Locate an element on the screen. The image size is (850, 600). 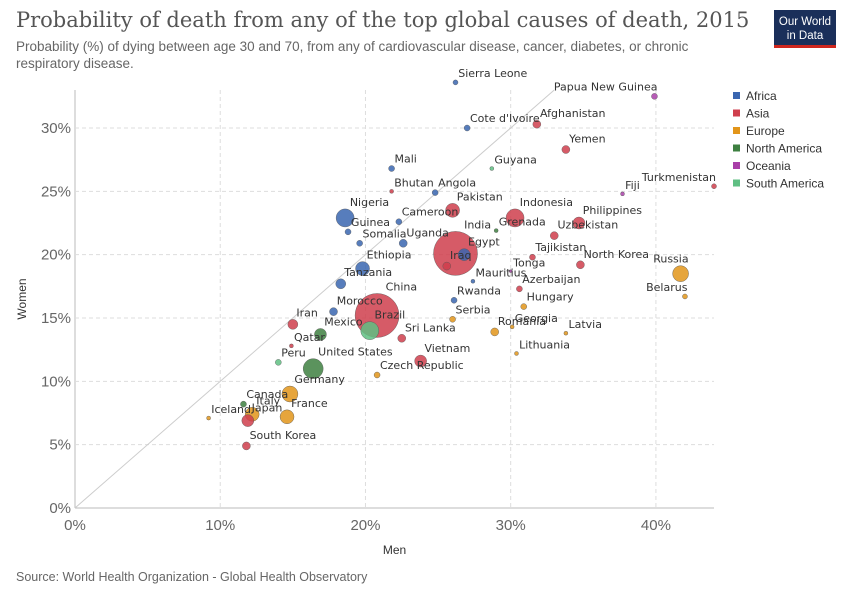
legend-label: North America is located at coordinates (784, 149).